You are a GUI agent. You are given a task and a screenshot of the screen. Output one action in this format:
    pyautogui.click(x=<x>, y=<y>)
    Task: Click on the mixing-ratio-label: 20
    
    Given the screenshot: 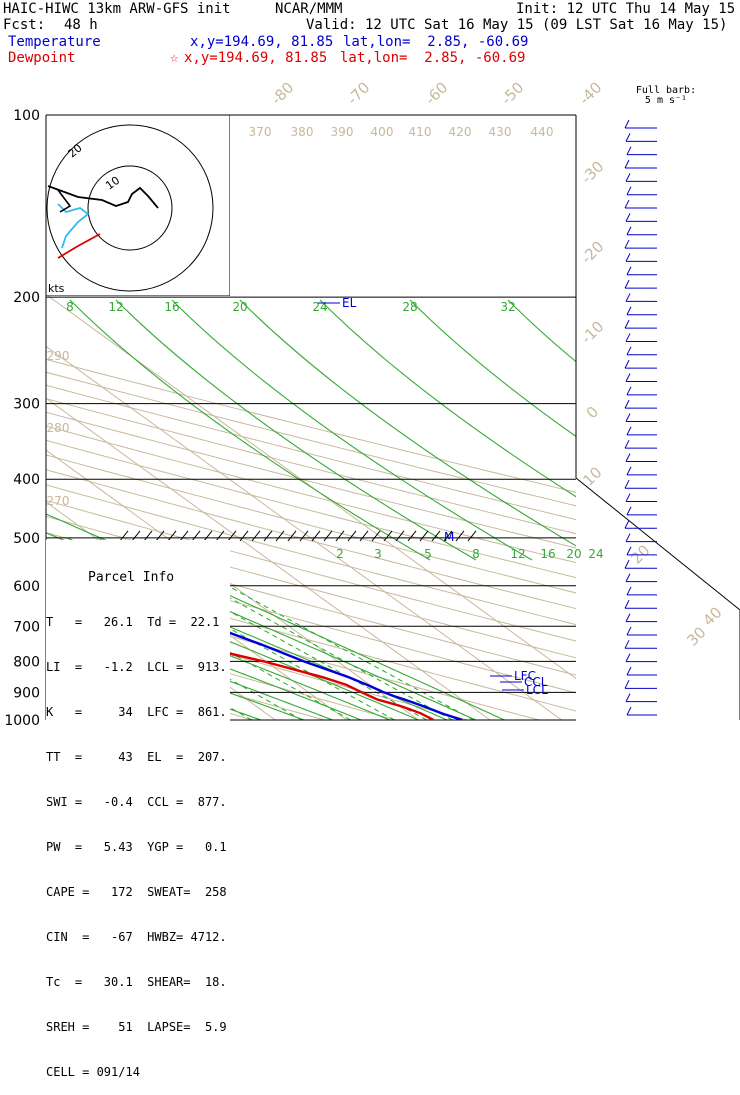 What is the action you would take?
    pyautogui.click(x=239, y=307)
    